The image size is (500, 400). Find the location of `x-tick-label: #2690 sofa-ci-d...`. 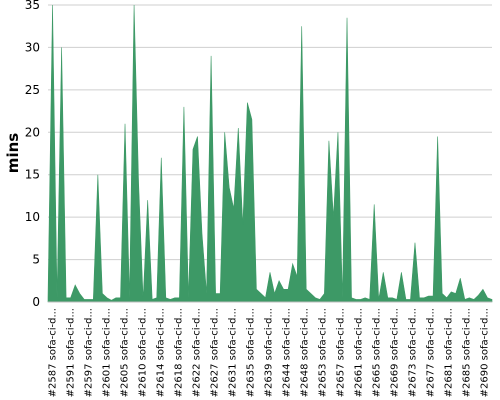

x-tick-label: #2690 sofa-ci-d... is located at coordinates (485, 352).